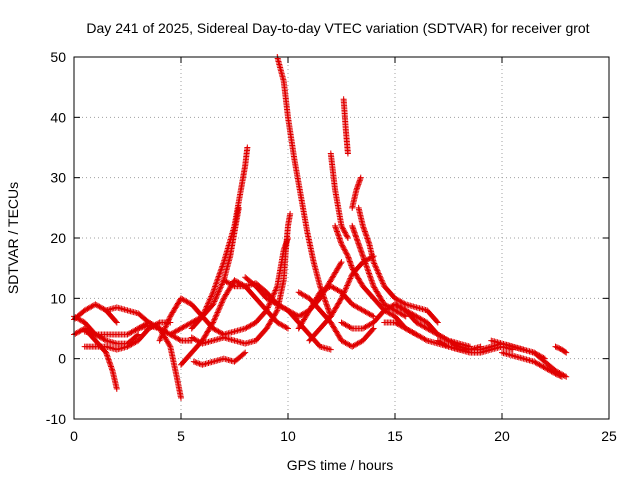  Describe the element at coordinates (62, 359) in the screenshot. I see `y-tick-label: 0` at that location.